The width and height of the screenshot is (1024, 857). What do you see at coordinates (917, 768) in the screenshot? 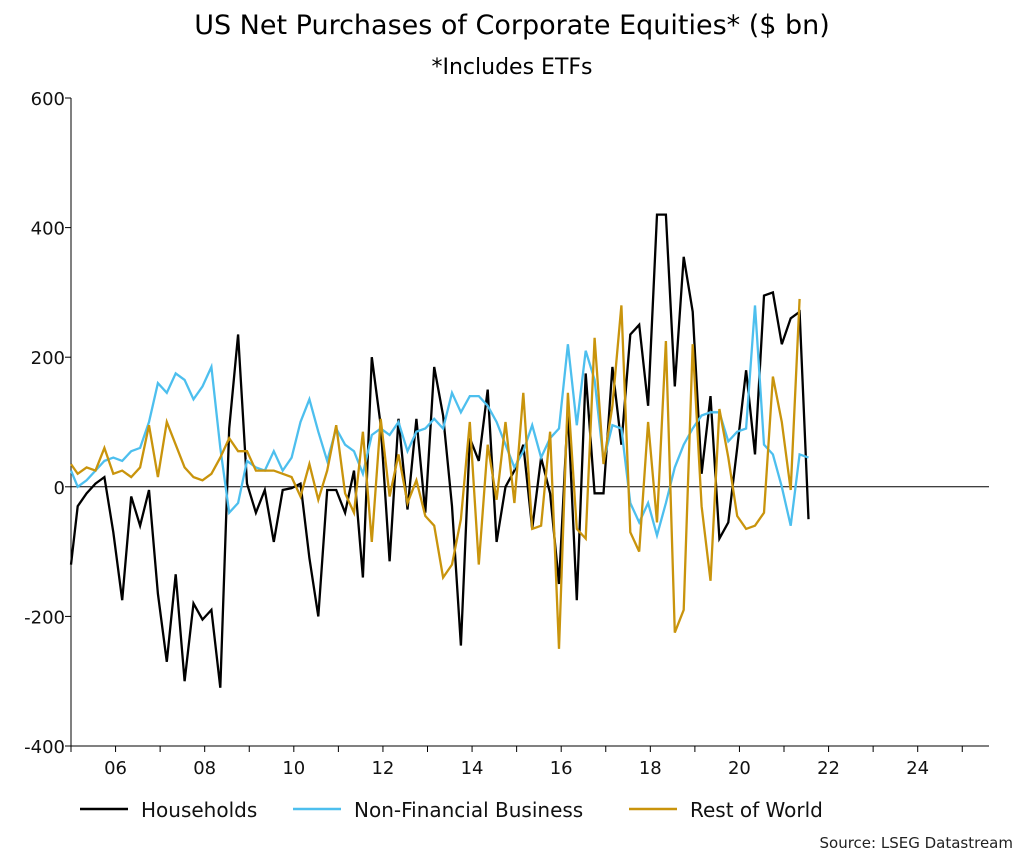
I see `x-tick-label: 24` at bounding box center [917, 768].